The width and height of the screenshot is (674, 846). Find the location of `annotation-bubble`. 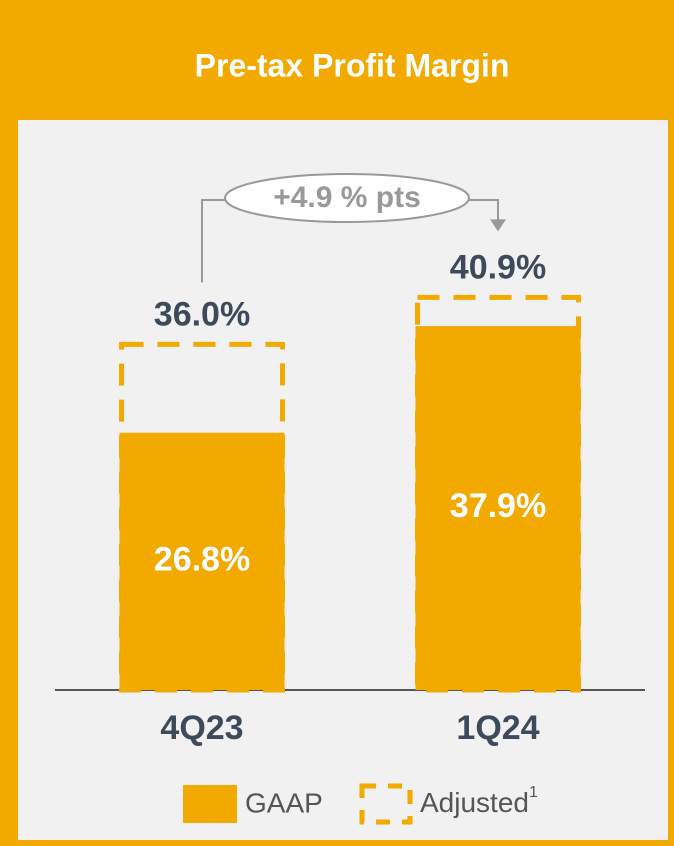

annotation-bubble is located at coordinates (347, 198).